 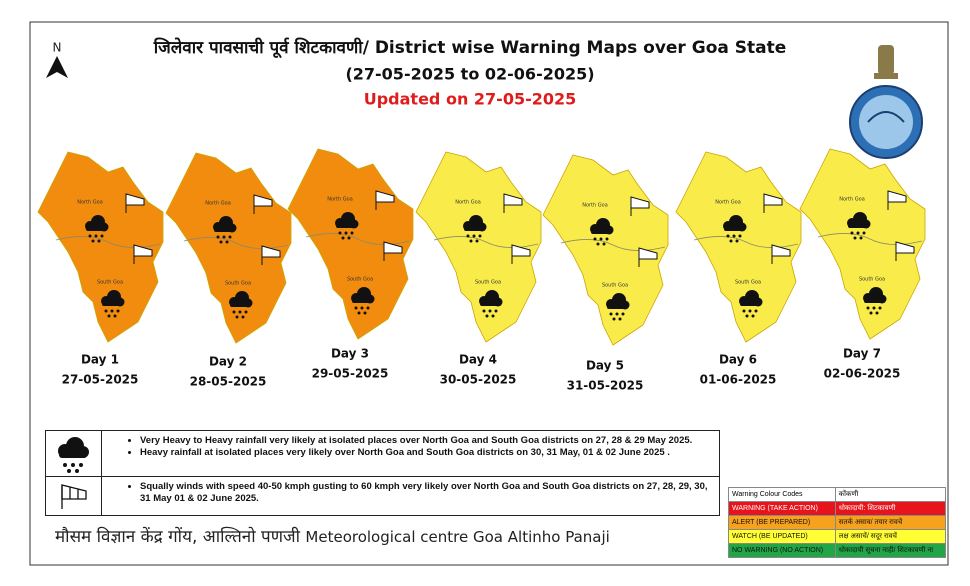 What do you see at coordinates (738, 360) in the screenshot?
I see `day-label: Day 6` at bounding box center [738, 360].